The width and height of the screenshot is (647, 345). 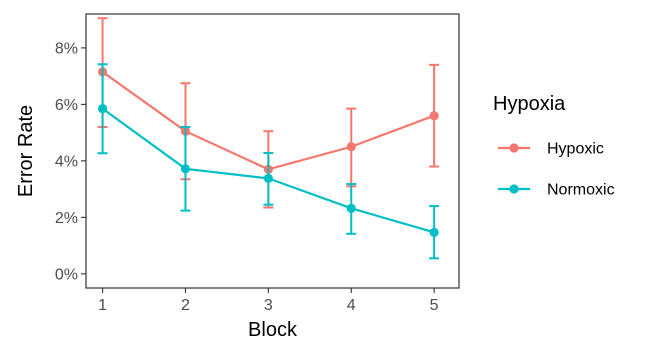 What do you see at coordinates (529, 104) in the screenshot?
I see `legend-title: Hypoxia` at bounding box center [529, 104].